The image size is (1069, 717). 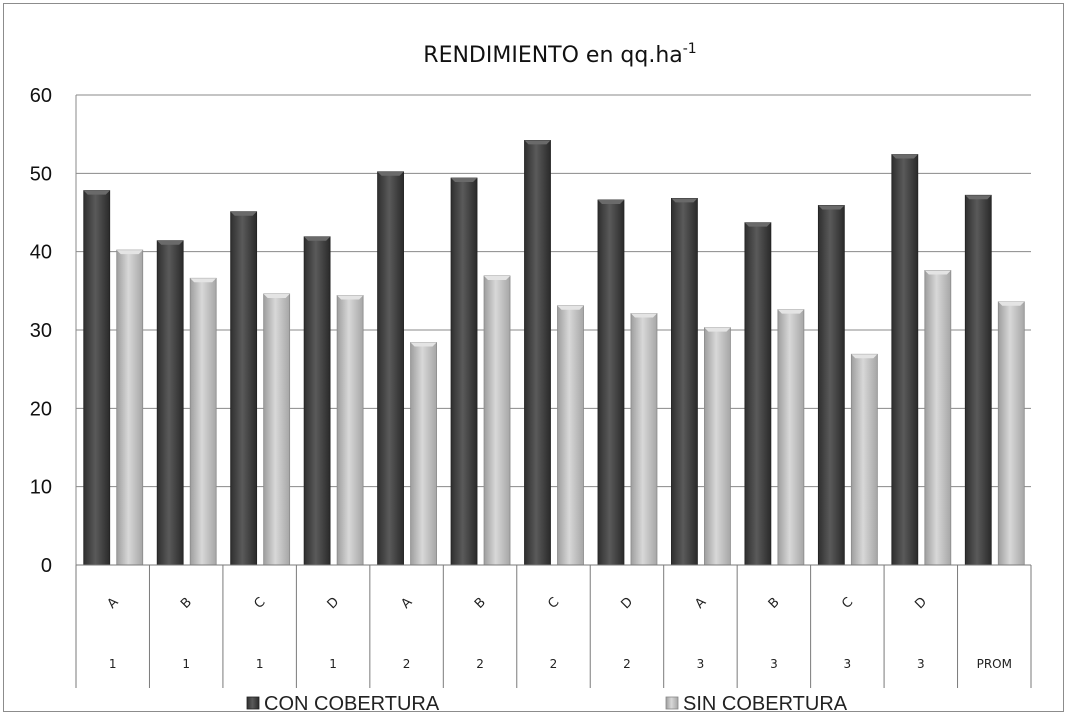 I want to click on y-tick-label: 30, so click(x=41, y=331).